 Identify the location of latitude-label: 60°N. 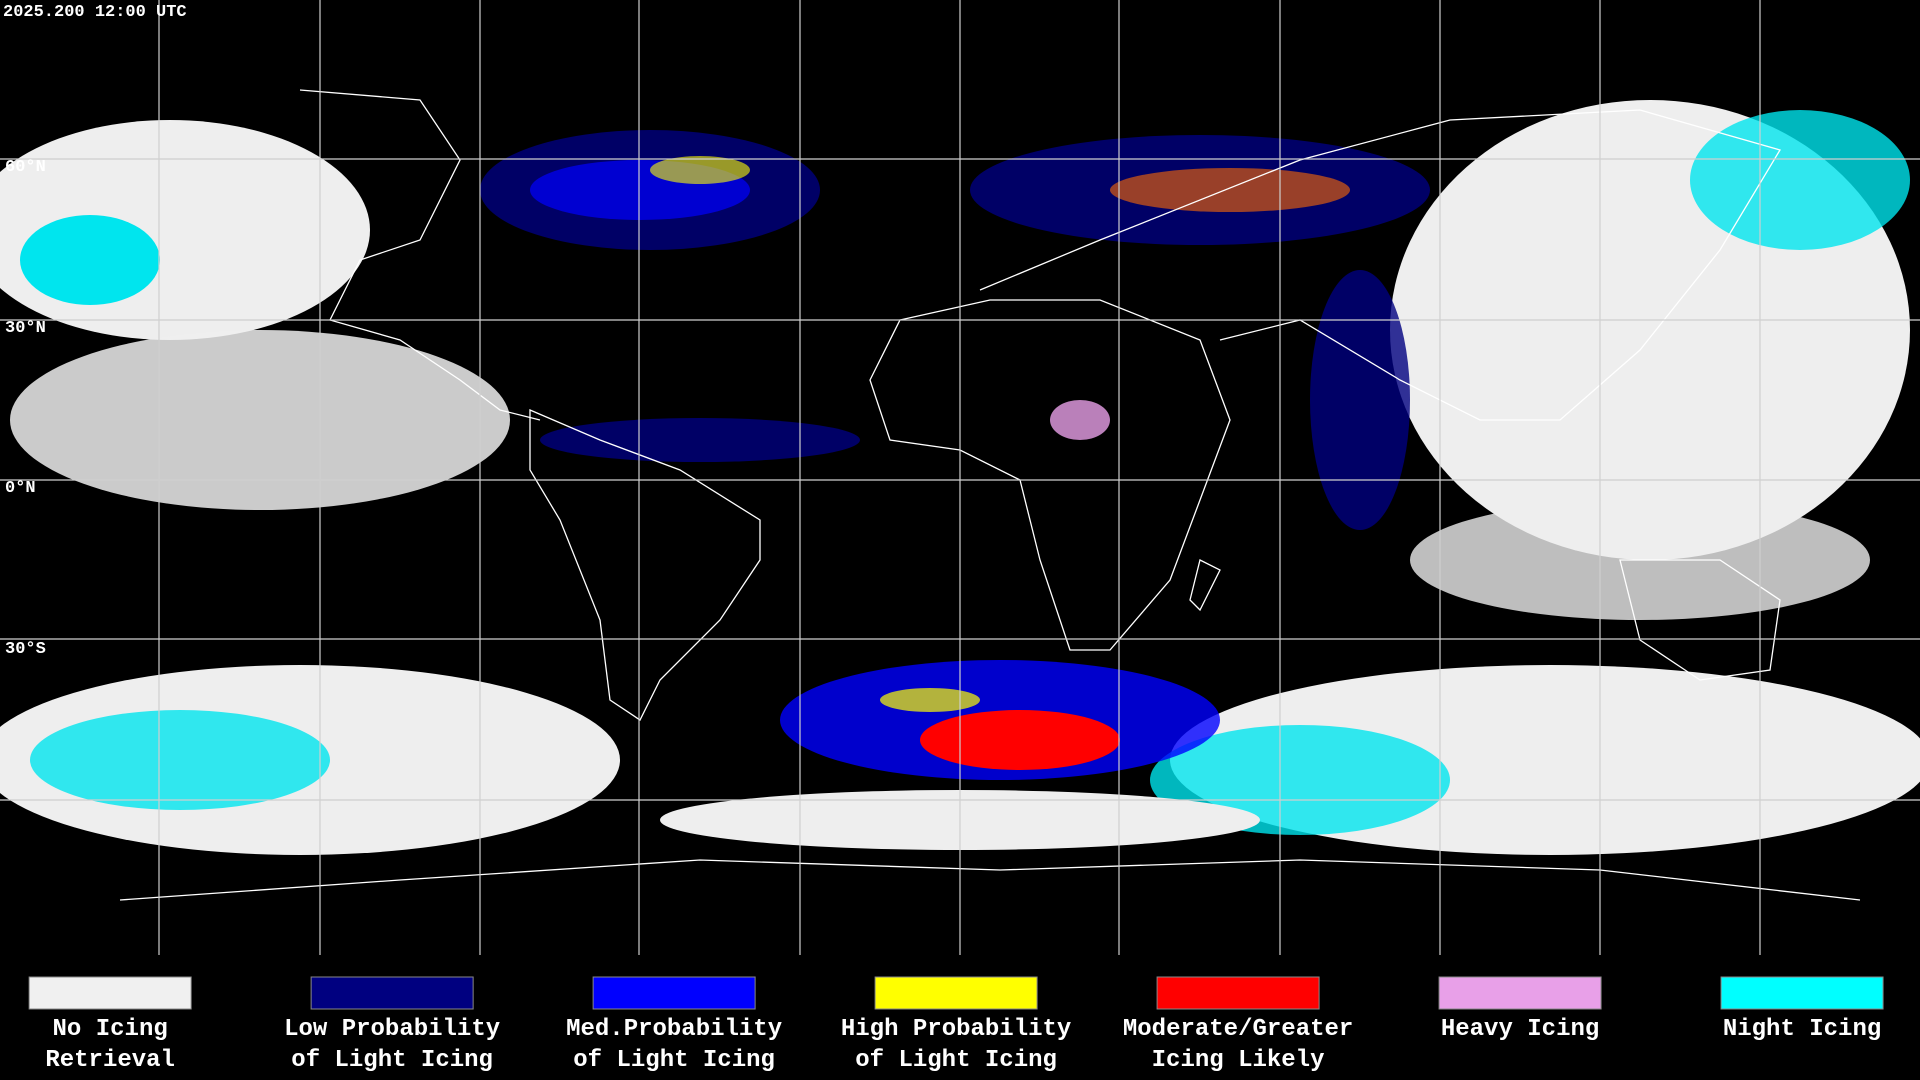
(25, 167).